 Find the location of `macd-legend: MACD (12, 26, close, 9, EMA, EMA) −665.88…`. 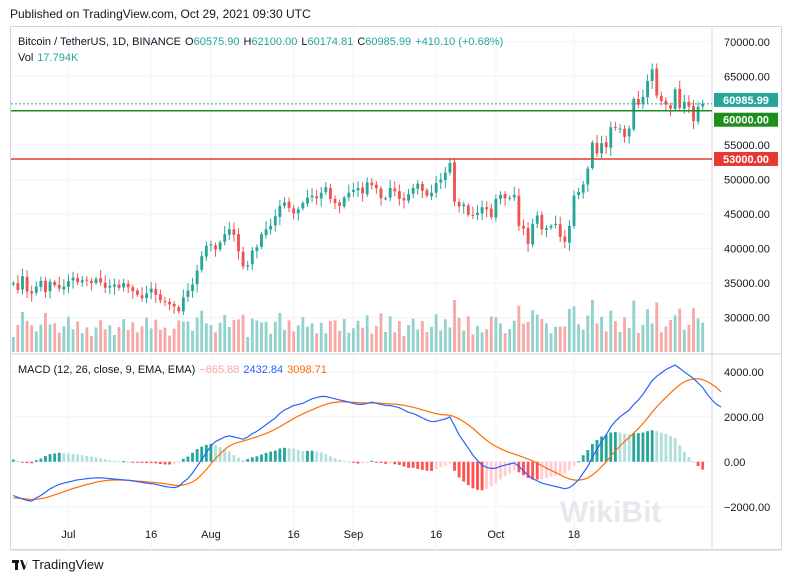

macd-legend: MACD (12, 26, close, 9, EMA, EMA) −665.88… is located at coordinates (174, 370).